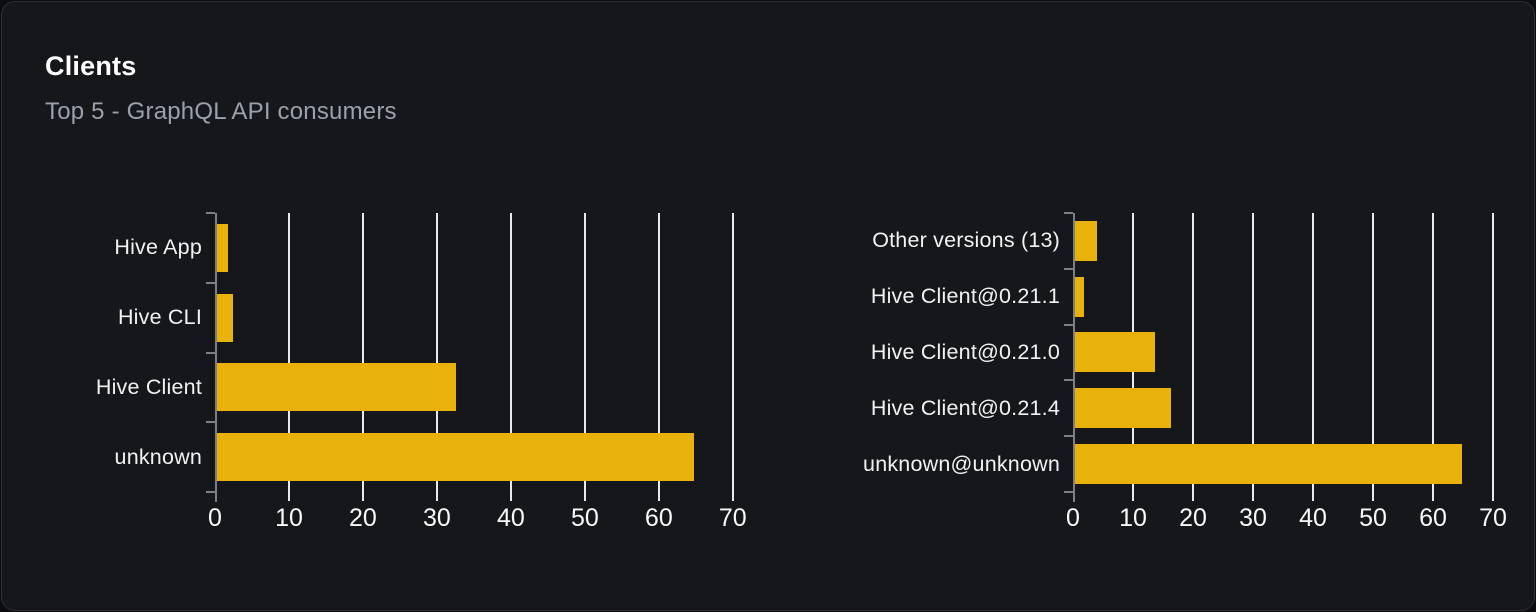 This screenshot has width=1536, height=612. Describe the element at coordinates (159, 317) in the screenshot. I see `category-label: Hive CLI` at that location.